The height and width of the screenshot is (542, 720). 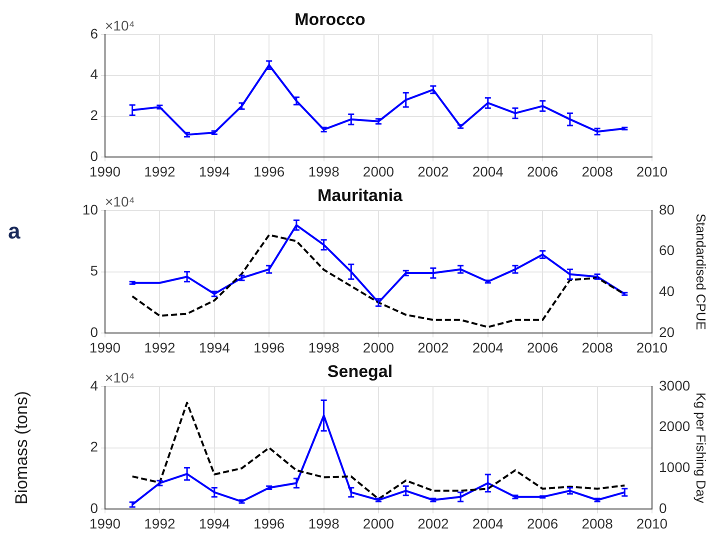 What do you see at coordinates (94, 270) in the screenshot?
I see `y-tick-label: 5` at bounding box center [94, 270].